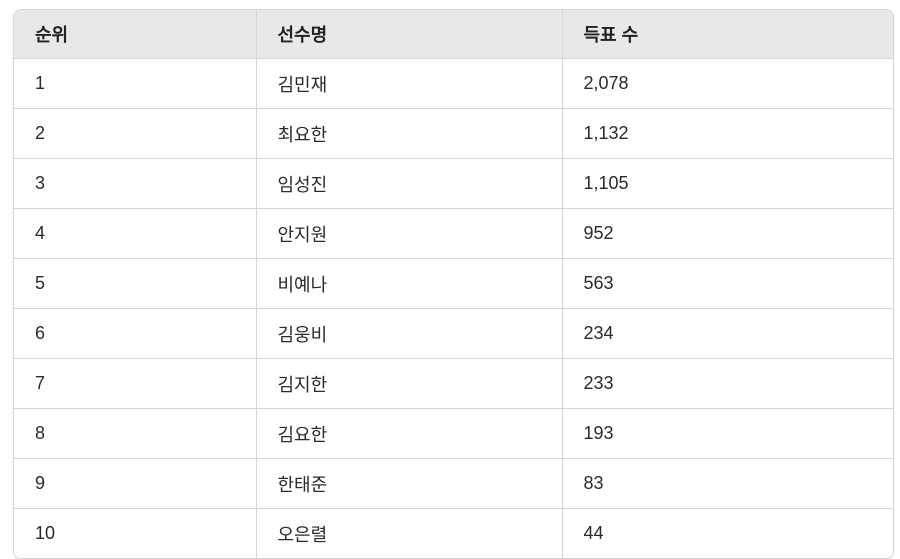  What do you see at coordinates (135, 183) in the screenshot?
I see `rank-cell: 3` at bounding box center [135, 183].